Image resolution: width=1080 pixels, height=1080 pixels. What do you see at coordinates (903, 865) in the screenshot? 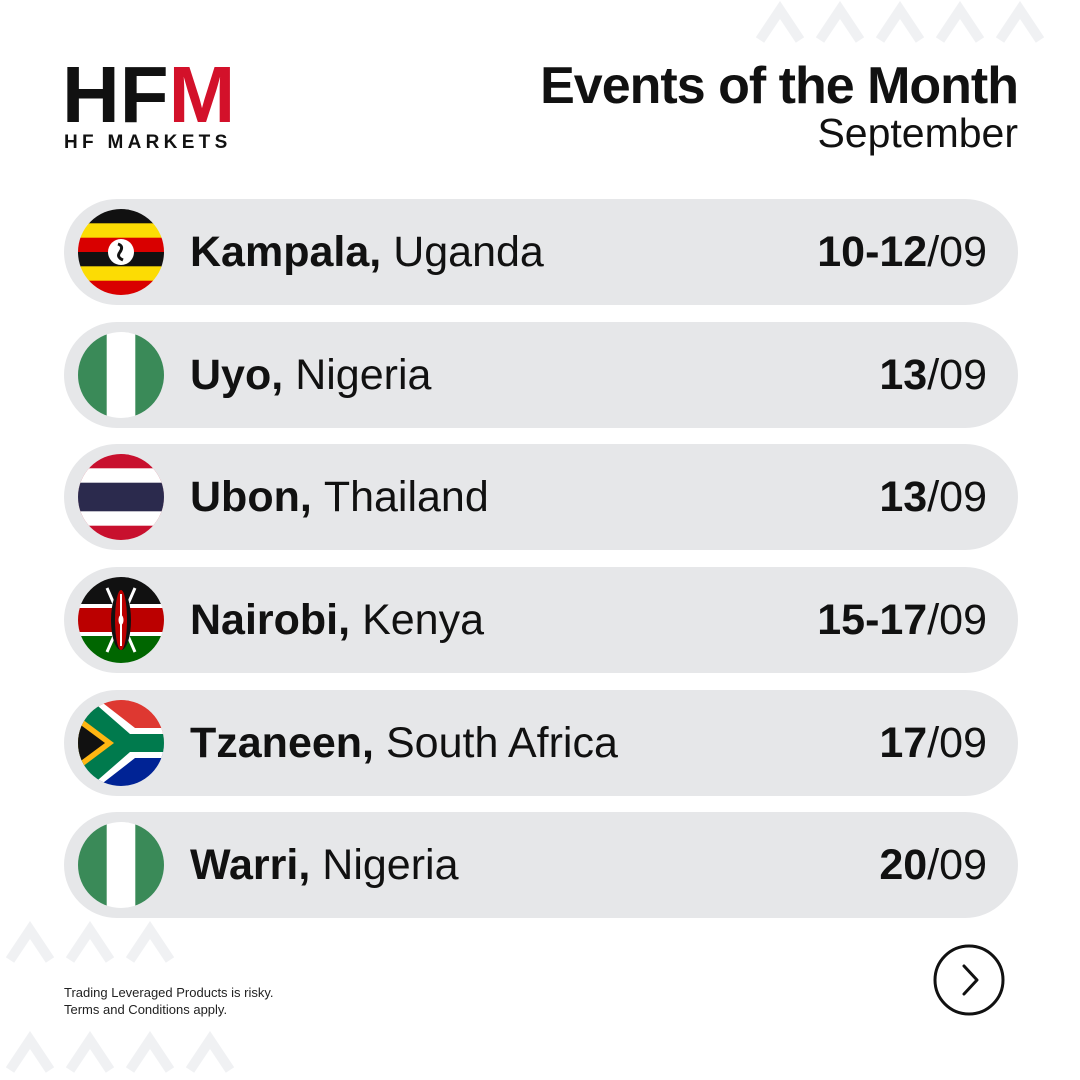
I see `date-day: 20` at bounding box center [903, 865].